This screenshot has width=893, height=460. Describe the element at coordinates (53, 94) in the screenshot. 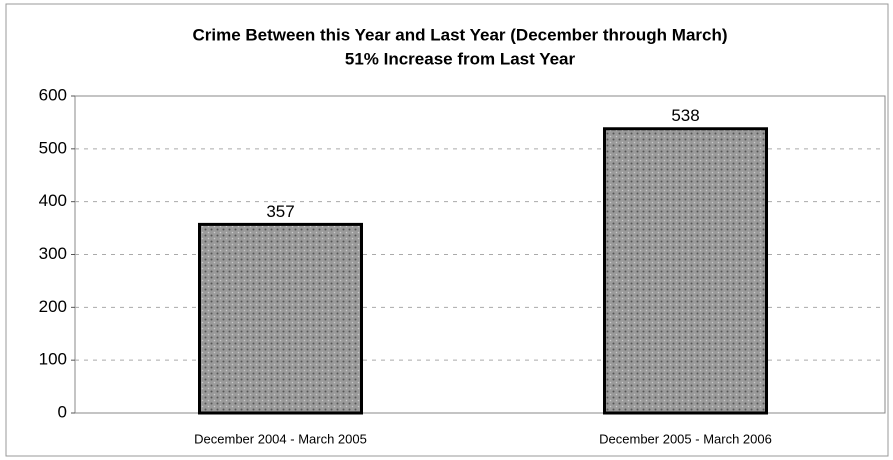

I see `y-tick-label: 600` at that location.